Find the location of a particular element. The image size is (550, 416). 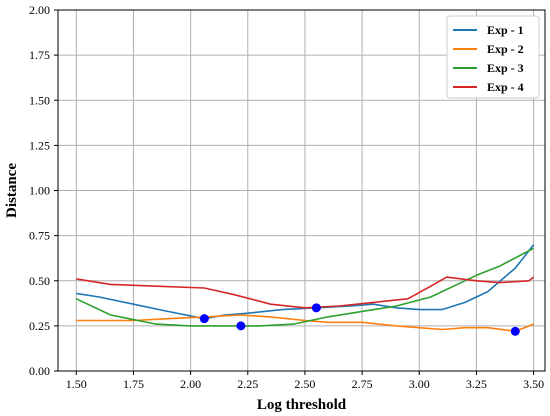

x-tick-label: 2.25 is located at coordinates (247, 384).